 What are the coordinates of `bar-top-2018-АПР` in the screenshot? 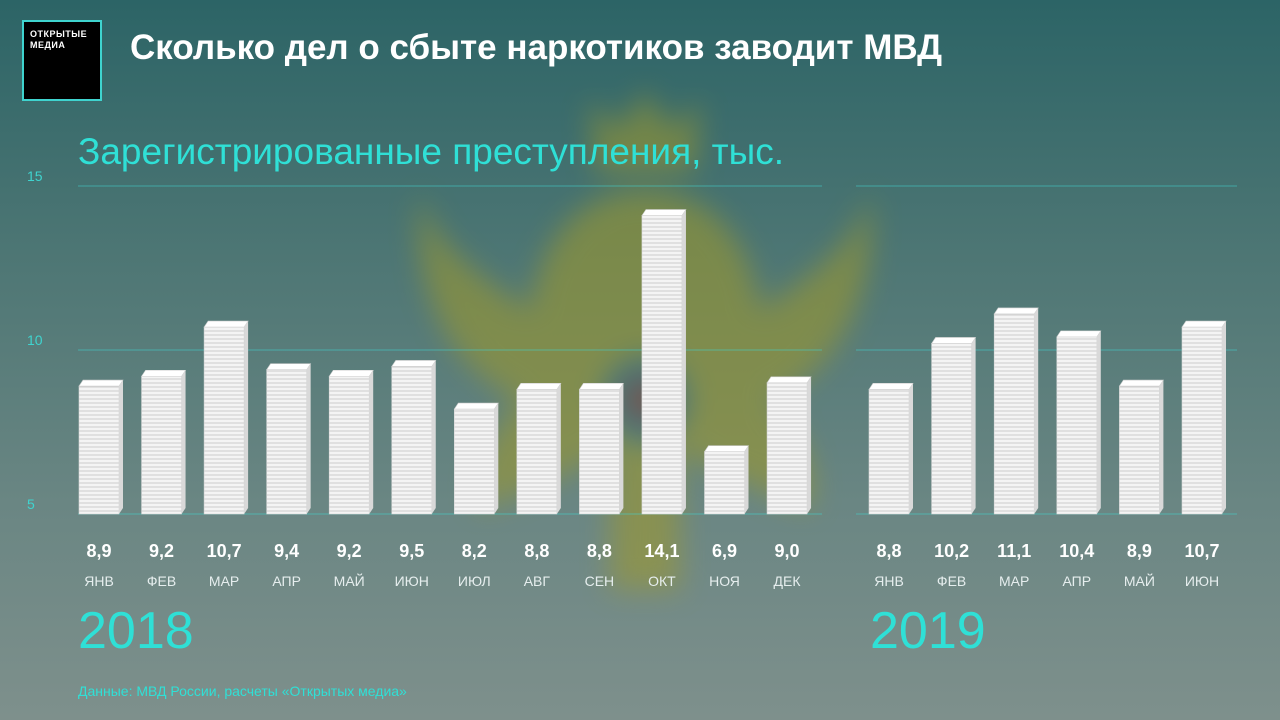 It's located at (289, 366).